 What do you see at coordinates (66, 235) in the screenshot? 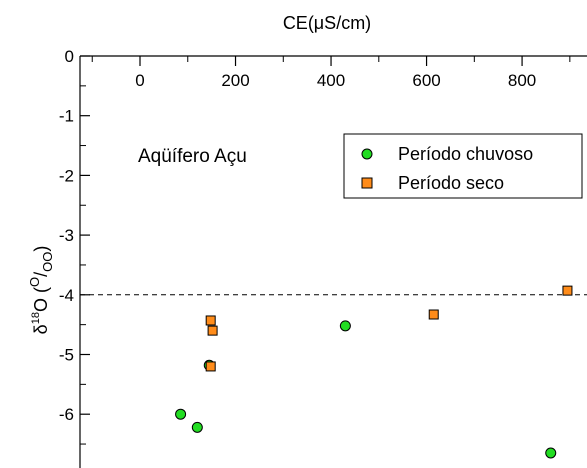
I see `y-tick-label: -3` at bounding box center [66, 235].